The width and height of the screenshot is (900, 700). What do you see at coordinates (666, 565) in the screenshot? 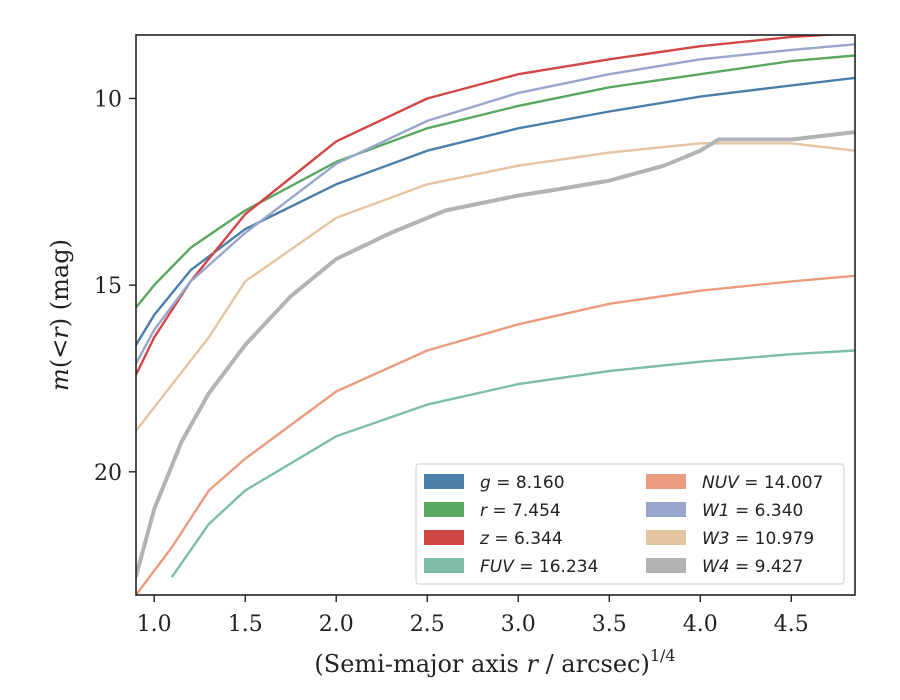
I see `legend-swatch-w4` at bounding box center [666, 565].